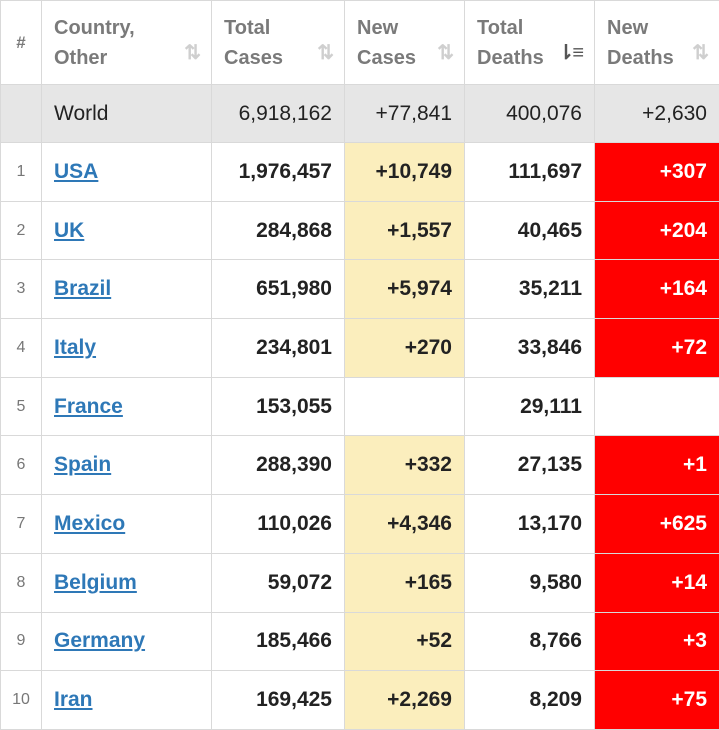 This screenshot has height=730, width=719. I want to click on column-header-total-cases: Total Cases ⇅, so click(278, 43).